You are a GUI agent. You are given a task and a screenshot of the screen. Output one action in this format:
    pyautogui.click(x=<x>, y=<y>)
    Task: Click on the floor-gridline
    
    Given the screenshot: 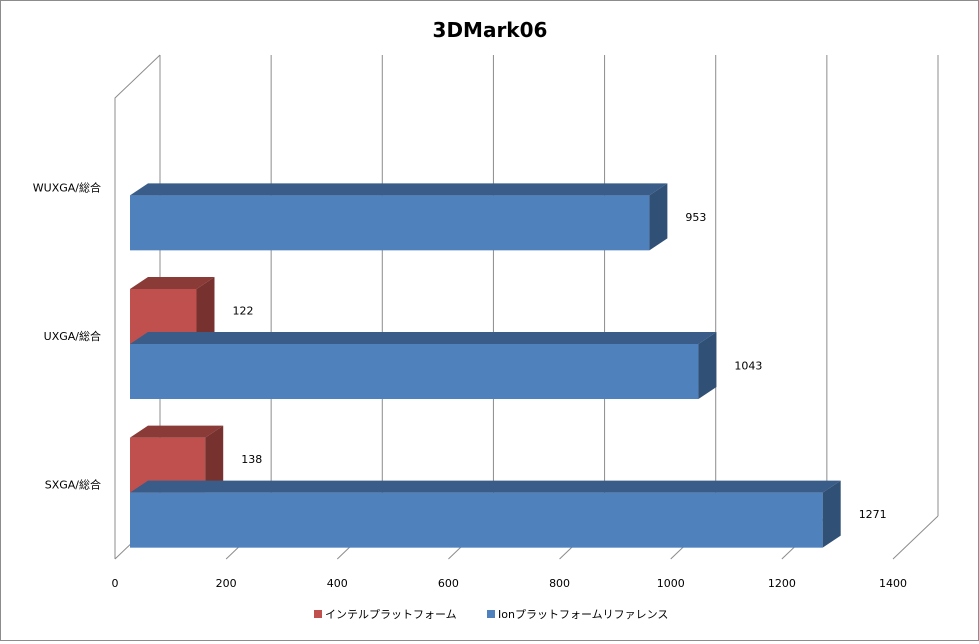 What is the action you would take?
    pyautogui.click(x=915, y=537)
    